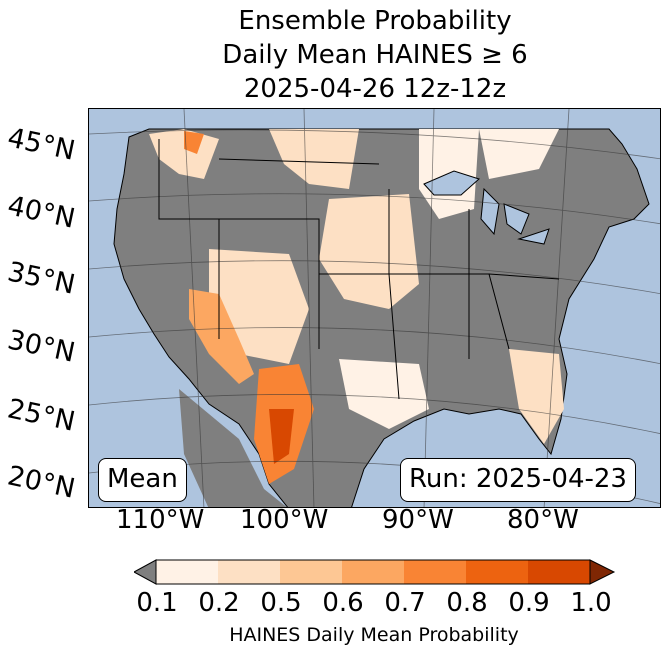 This screenshot has width=671, height=658. What do you see at coordinates (160, 520) in the screenshot?
I see `lon-label-110: 110°W` at bounding box center [160, 520].